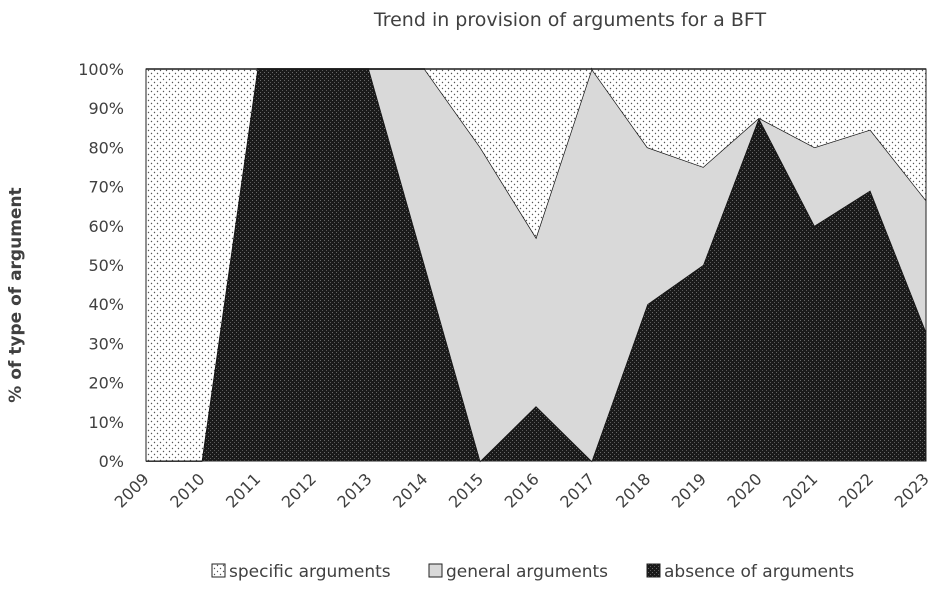 Image resolution: width=935 pixels, height=590 pixels. Describe the element at coordinates (132, 490) in the screenshot. I see `x-tick-label: 2009` at that location.